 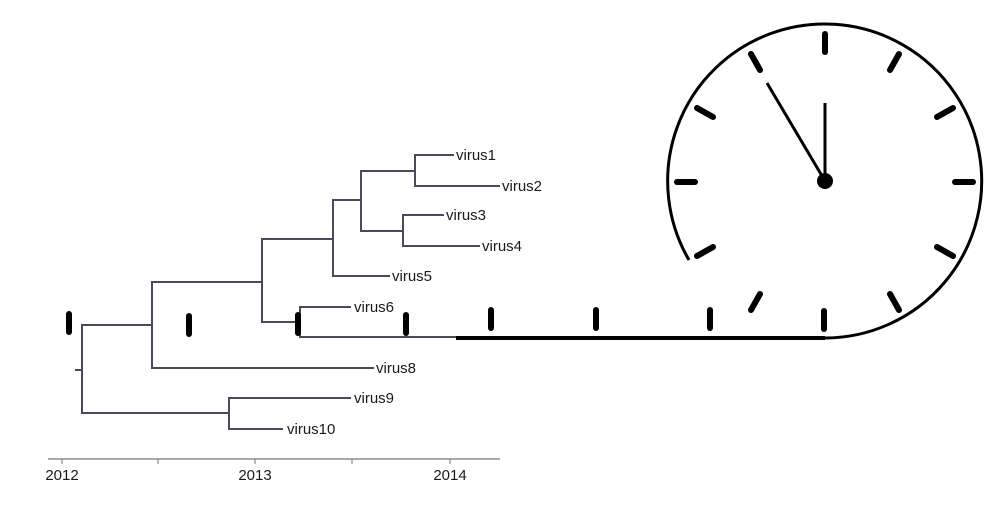 What do you see at coordinates (254, 475) in the screenshot?
I see `axis-label-2013: 2013` at bounding box center [254, 475].